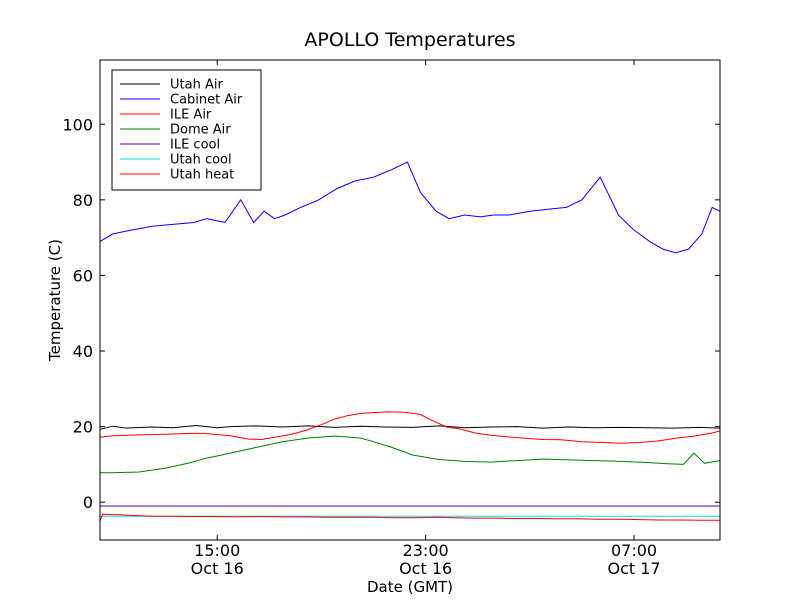 The height and width of the screenshot is (600, 800). What do you see at coordinates (410, 587) in the screenshot?
I see `x-axis-label: Date (GMT)` at bounding box center [410, 587].